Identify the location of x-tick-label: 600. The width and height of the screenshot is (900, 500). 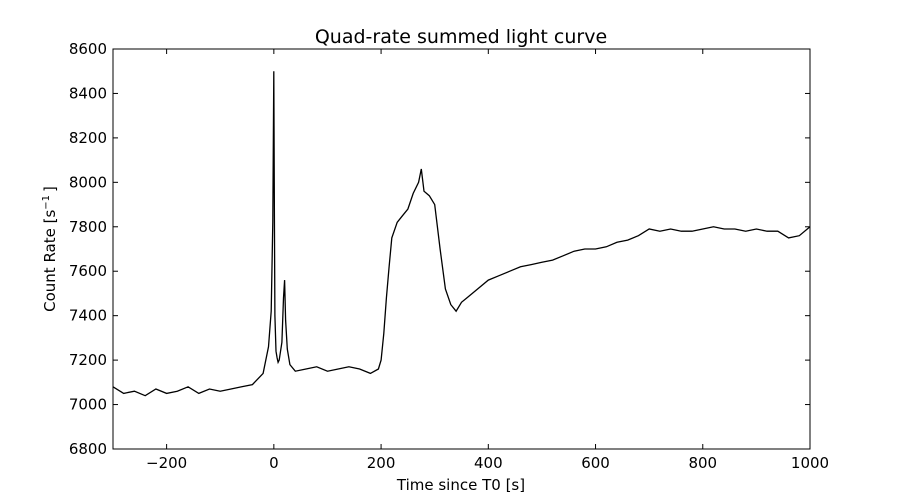
(595, 463).